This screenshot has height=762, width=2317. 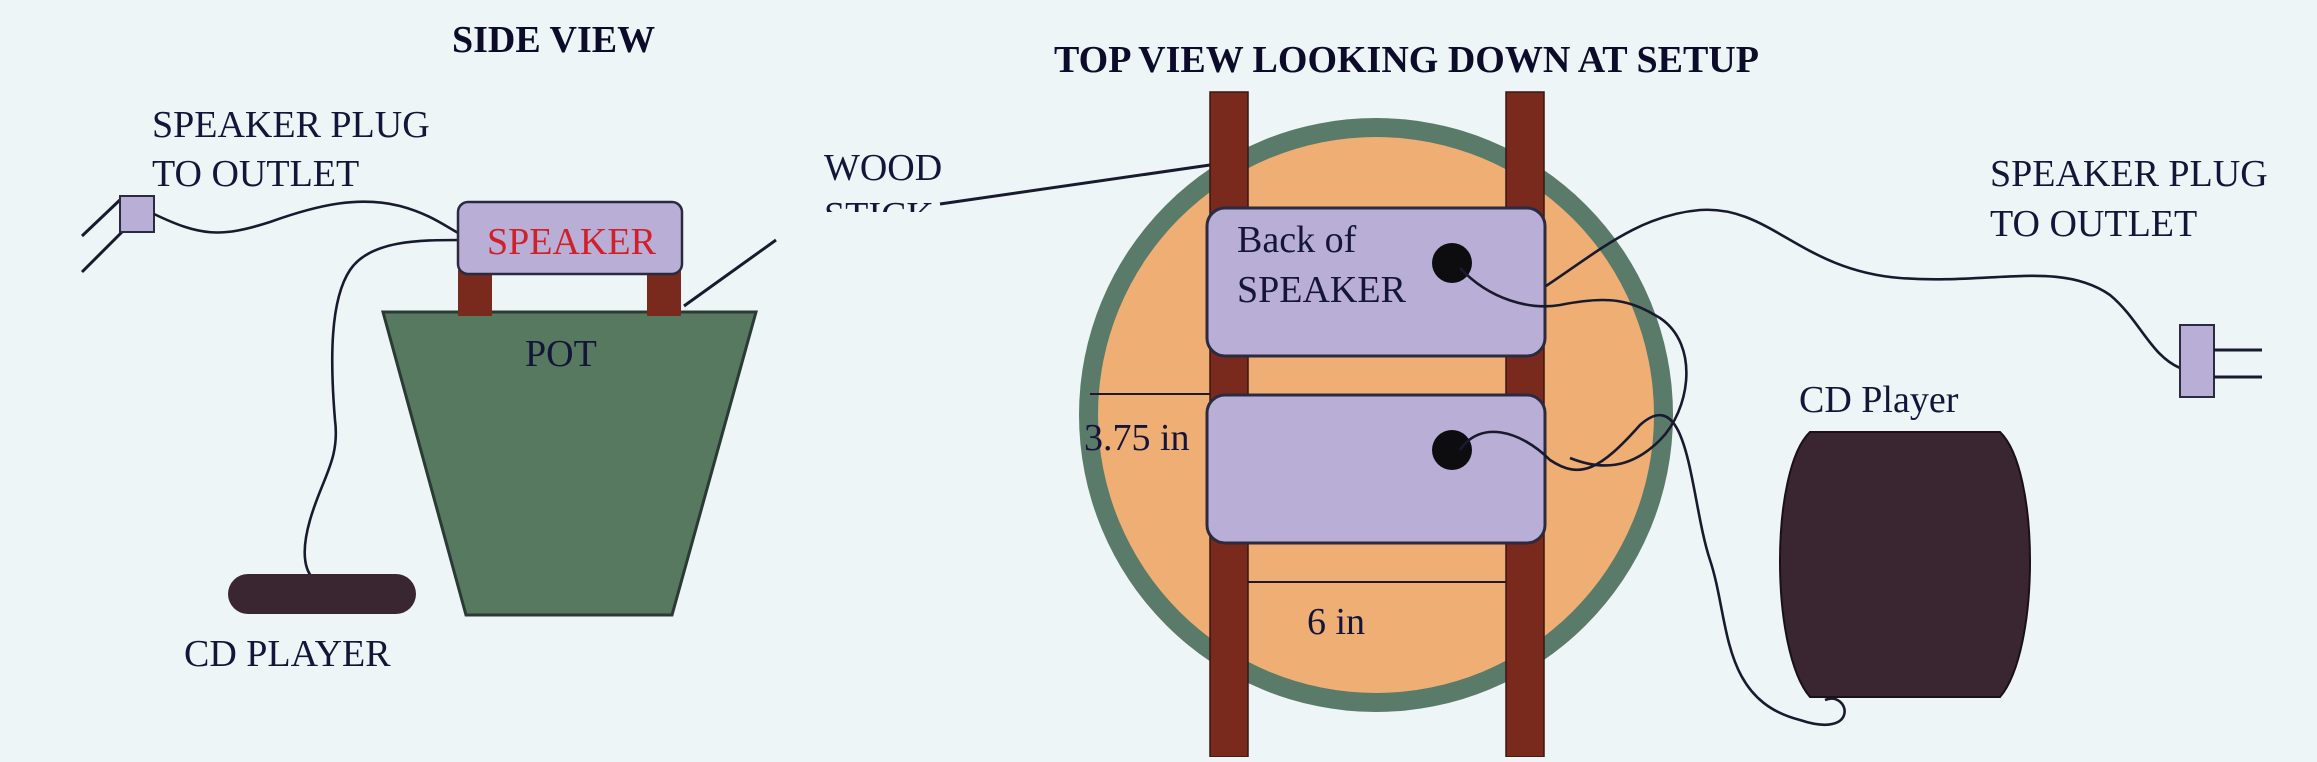 What do you see at coordinates (291, 125) in the screenshot?
I see `side-plug-label-line1: SPEAKER PLUG` at bounding box center [291, 125].